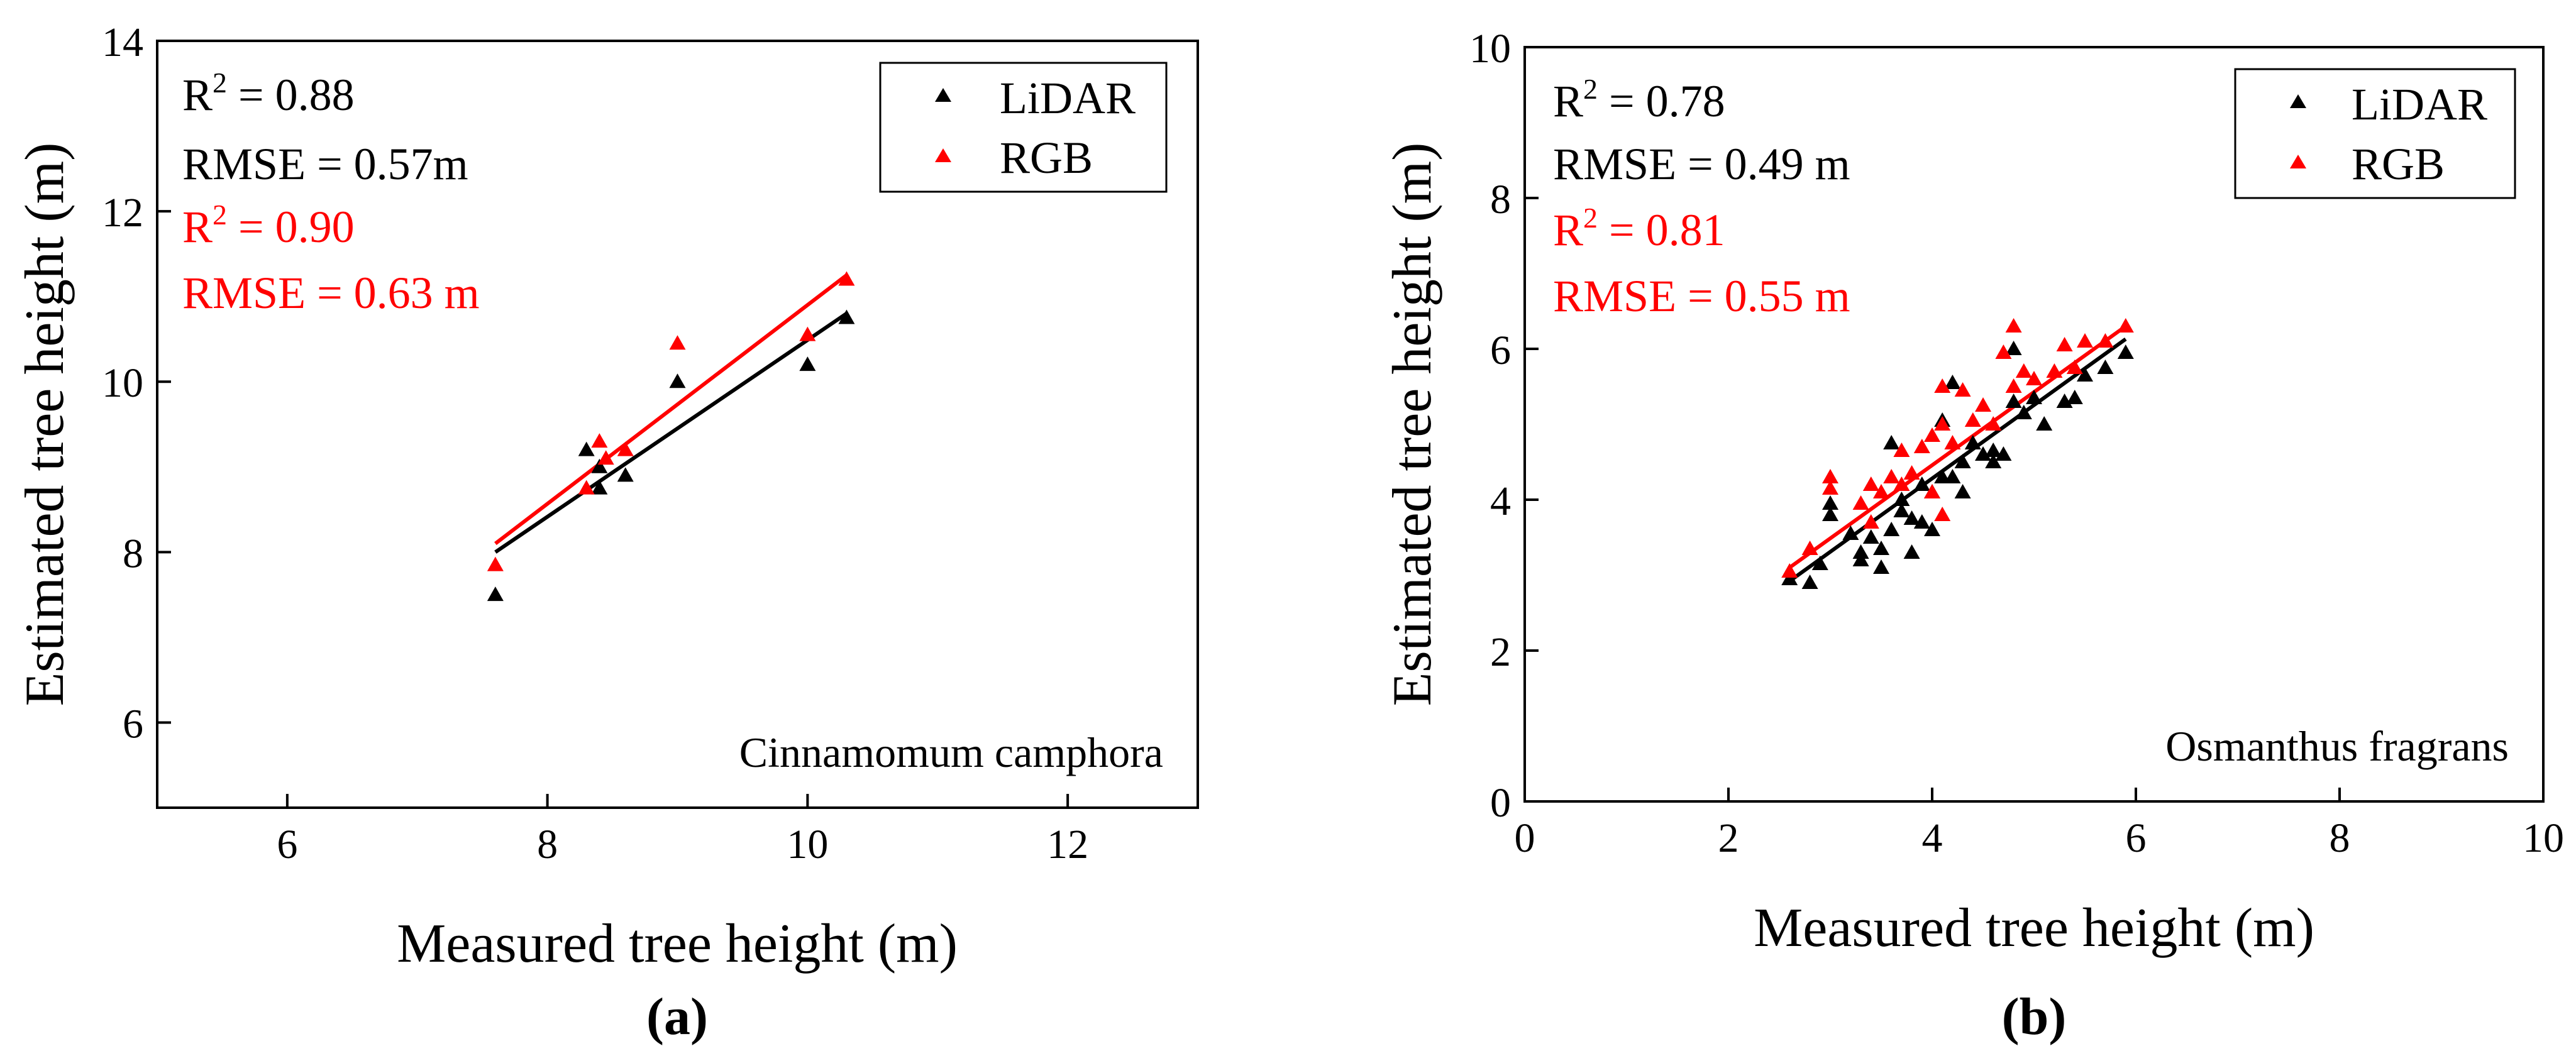  I want to click on panel-b-x-tick-label: 4, so click(1932, 838).